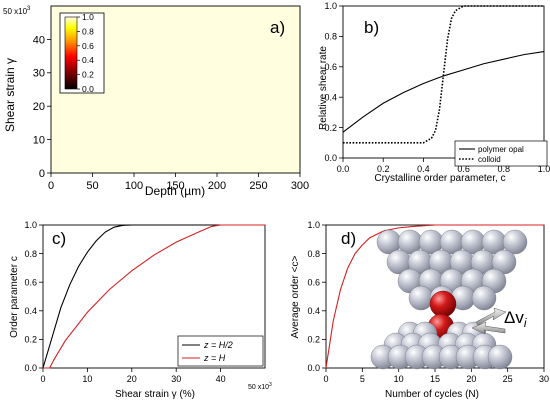  Describe the element at coordinates (313, 254) in the screenshot. I see `y-tick-label: 0.8` at that location.